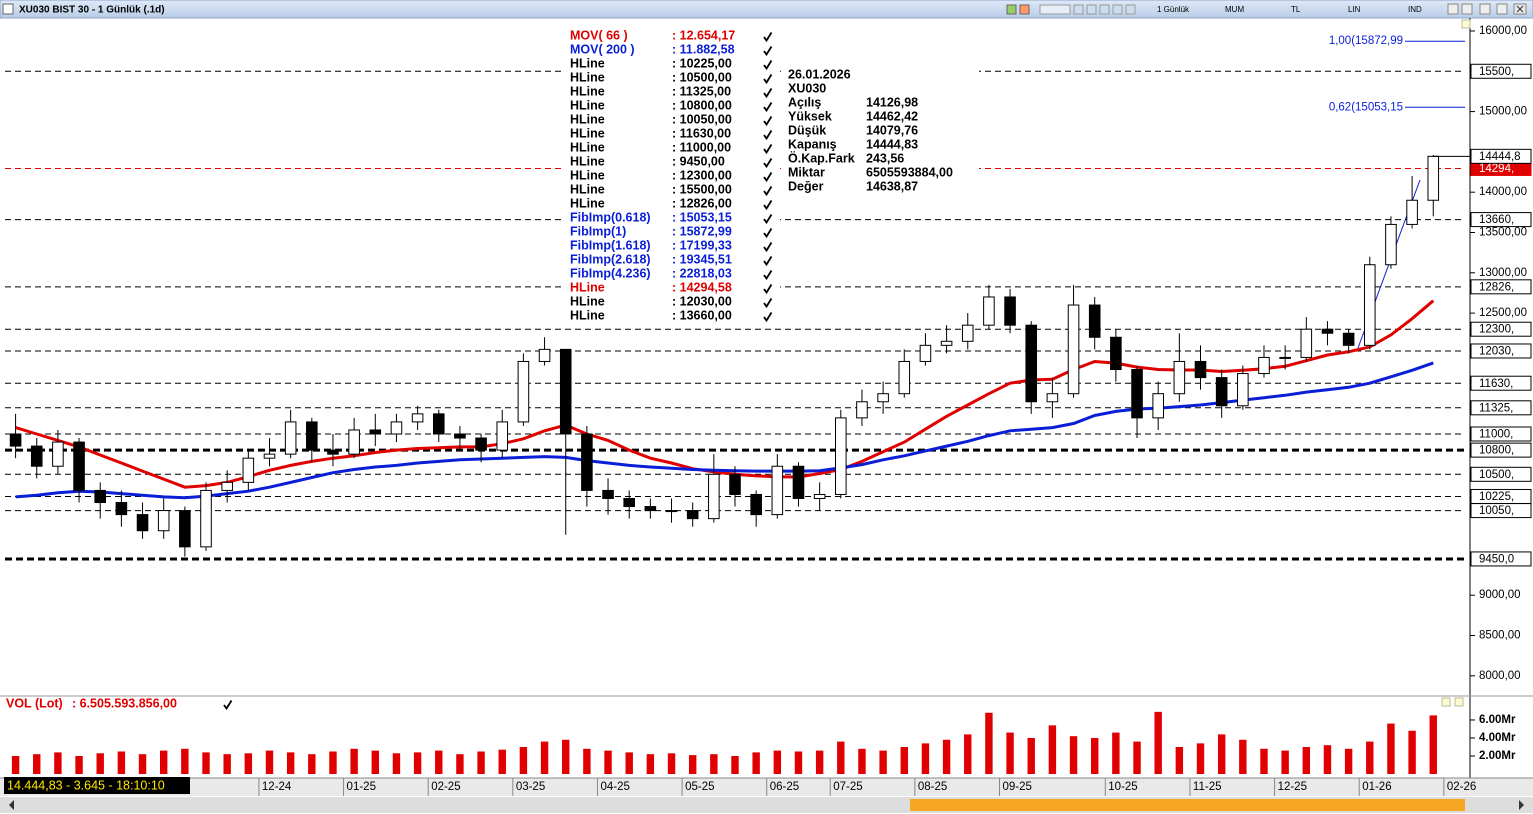  I want to click on x-tick-label: 02-26, so click(1461, 787).